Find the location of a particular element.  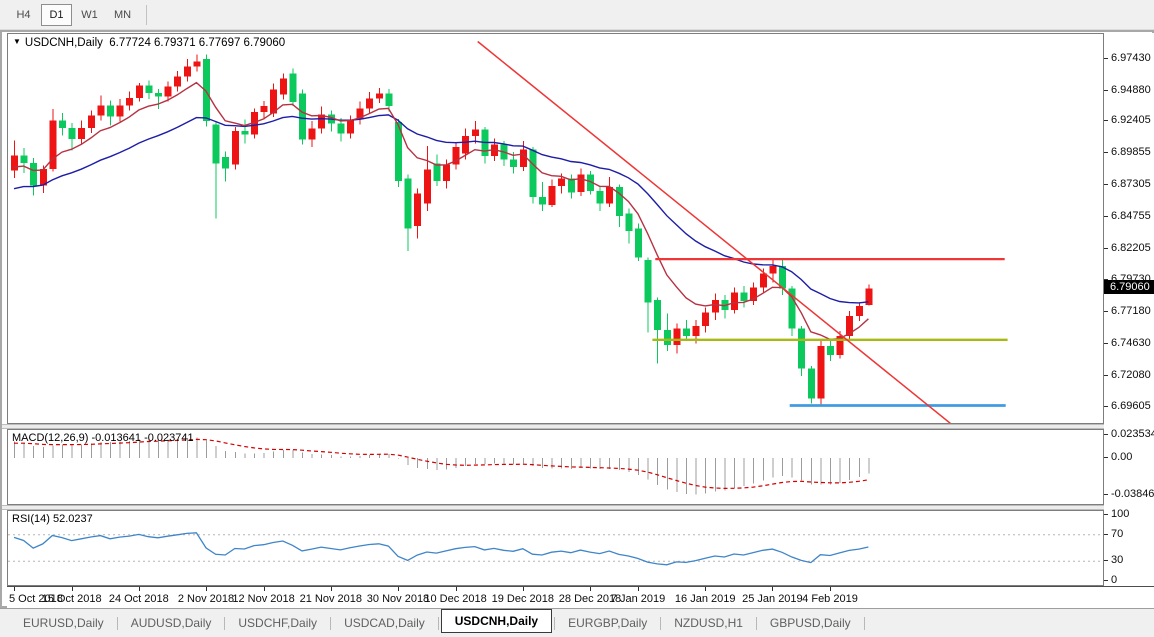

timeframe-toolbar: H4 D1 W1 MN is located at coordinates (577, 15).